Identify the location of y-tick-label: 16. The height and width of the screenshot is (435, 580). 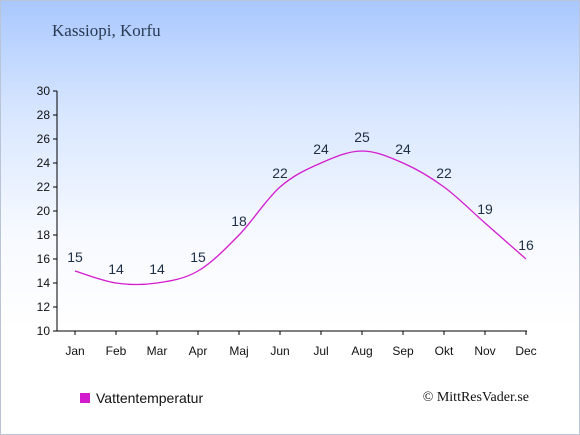
(44, 259).